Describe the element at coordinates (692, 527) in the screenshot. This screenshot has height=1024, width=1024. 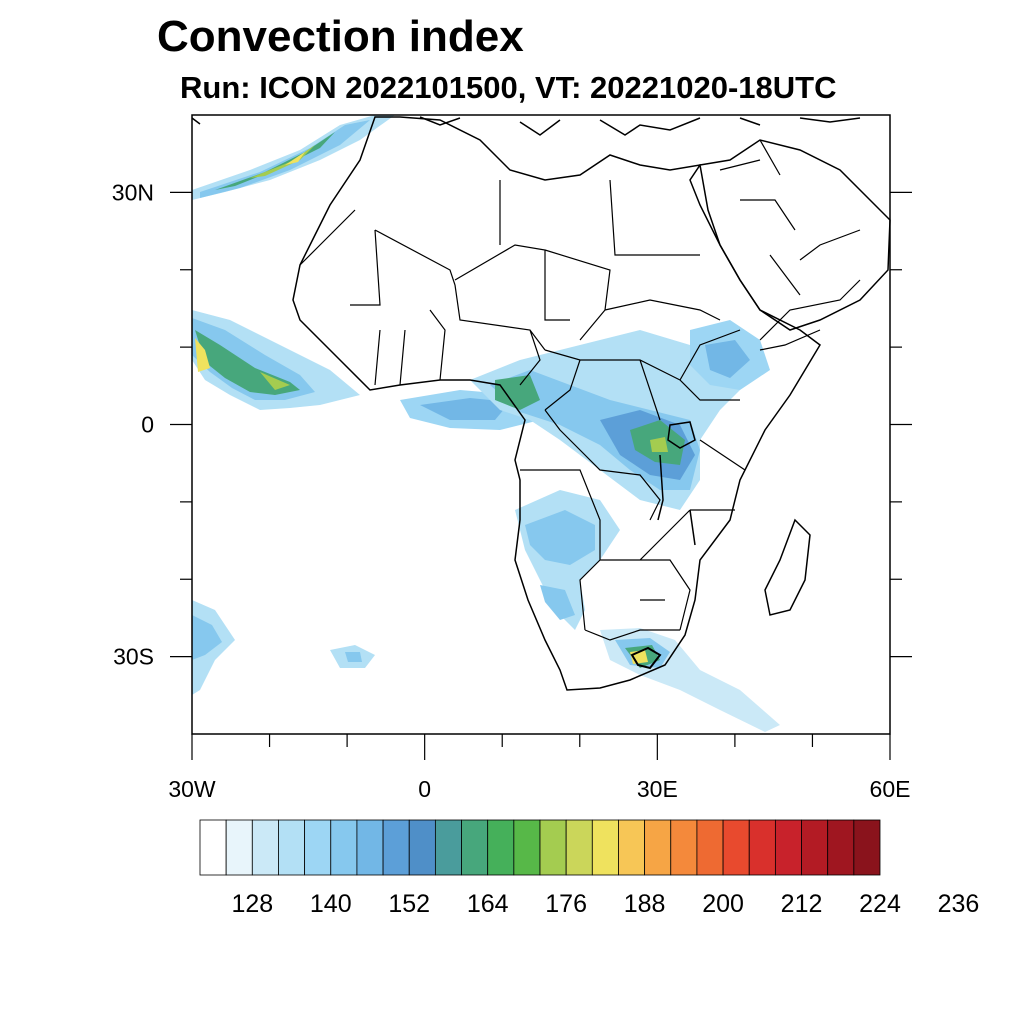
I see `lake-malawi` at that location.